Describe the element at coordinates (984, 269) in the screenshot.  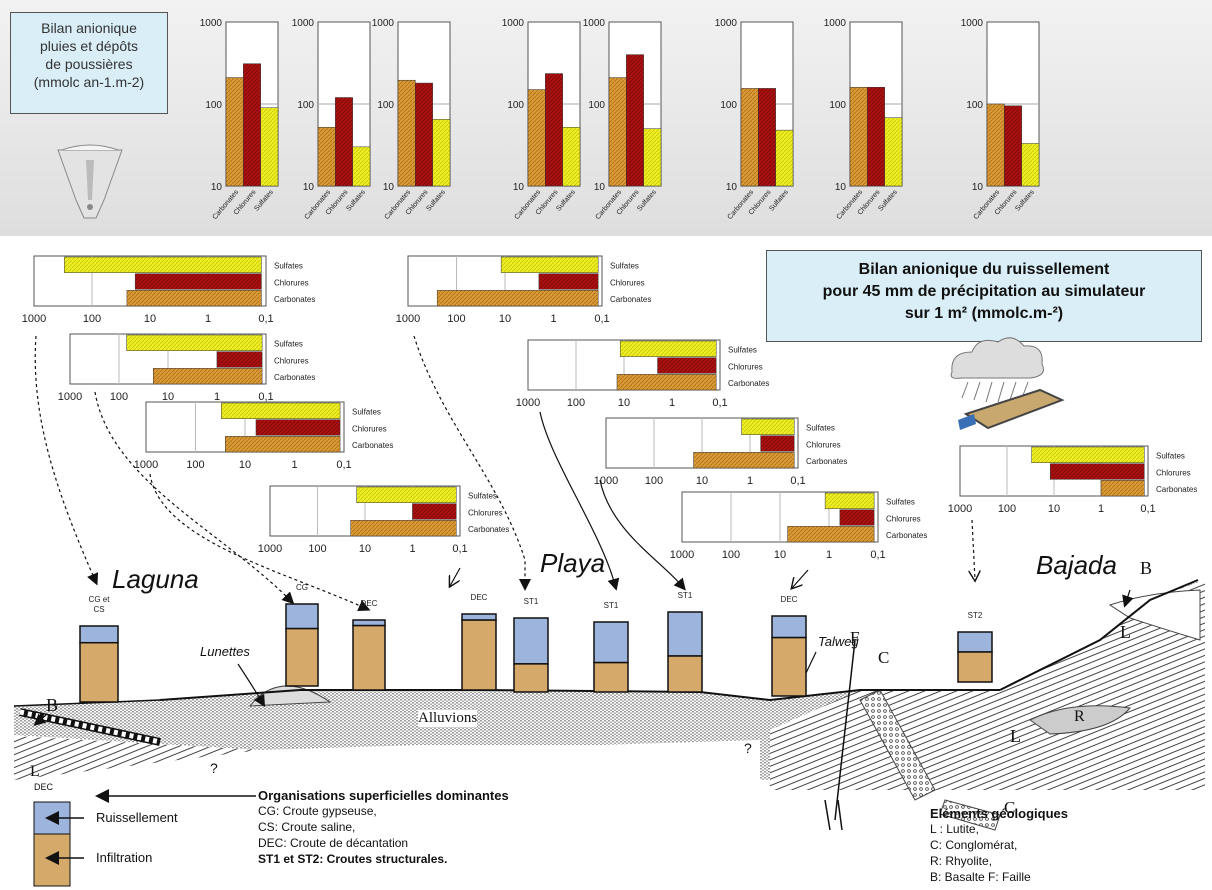
I see `runoff-title-line1: Bilan anionique du ruissellement` at that location.